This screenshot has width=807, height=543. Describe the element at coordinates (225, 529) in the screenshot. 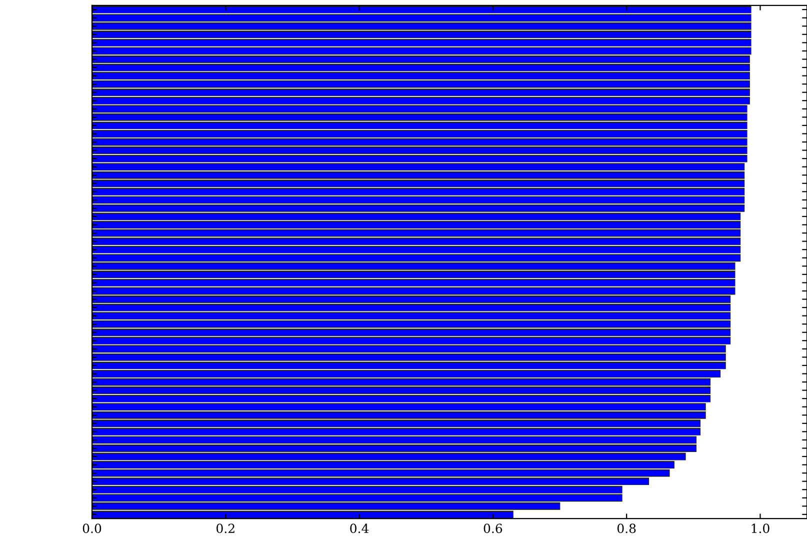

I see `x-tick-label: 0.2` at that location.